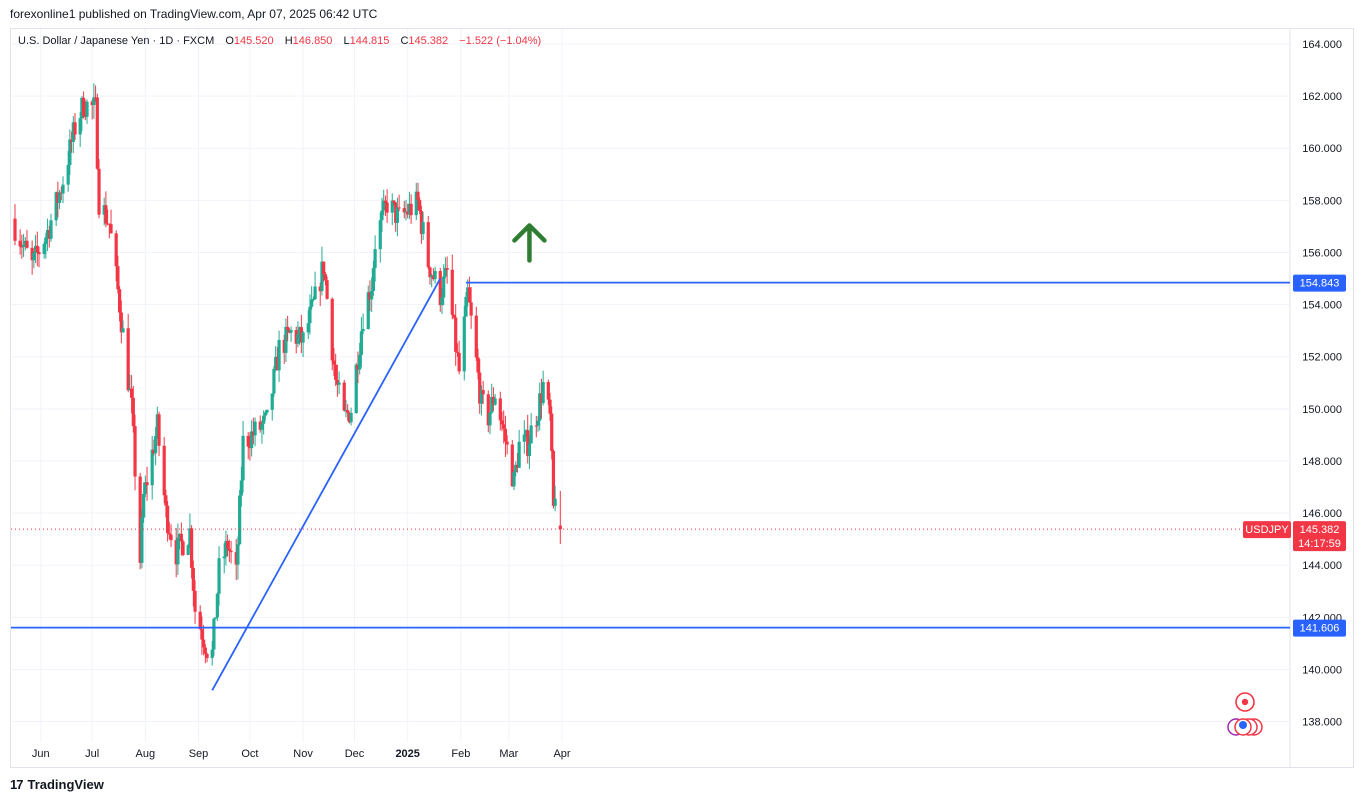 The image size is (1364, 803). I want to click on record-icon, so click(1245, 702).